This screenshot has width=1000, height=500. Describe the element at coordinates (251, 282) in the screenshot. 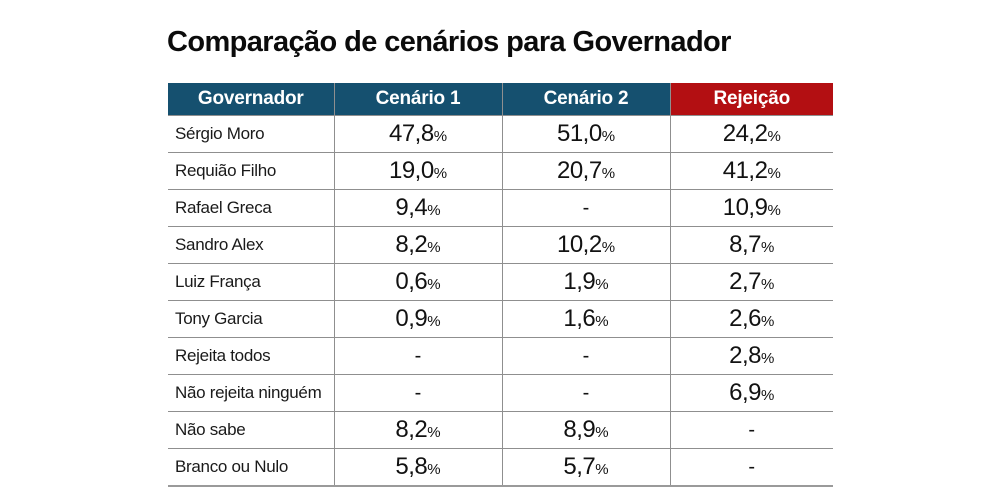

I see `row-label: Luiz França` at that location.